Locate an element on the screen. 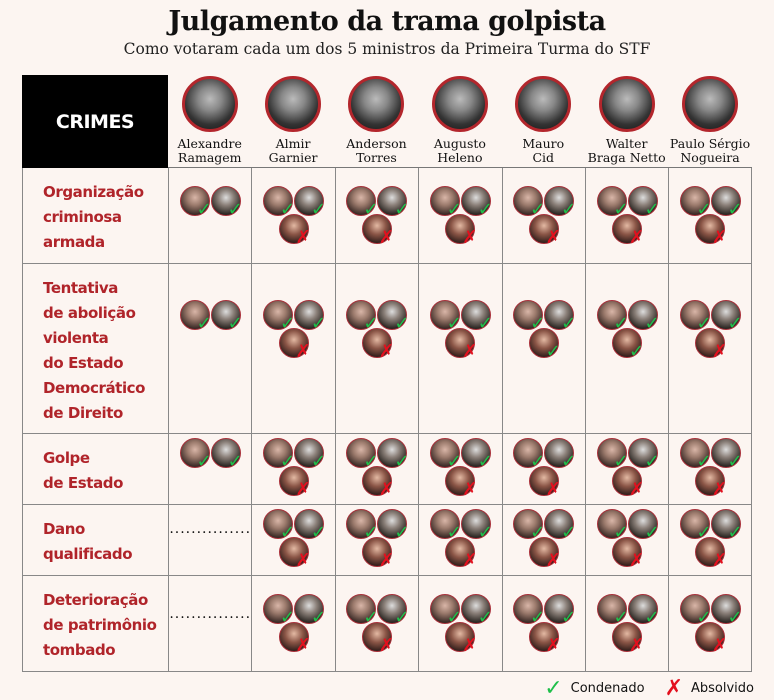 The image size is (774, 700). crime-label-line: de patrimônio is located at coordinates (100, 625).